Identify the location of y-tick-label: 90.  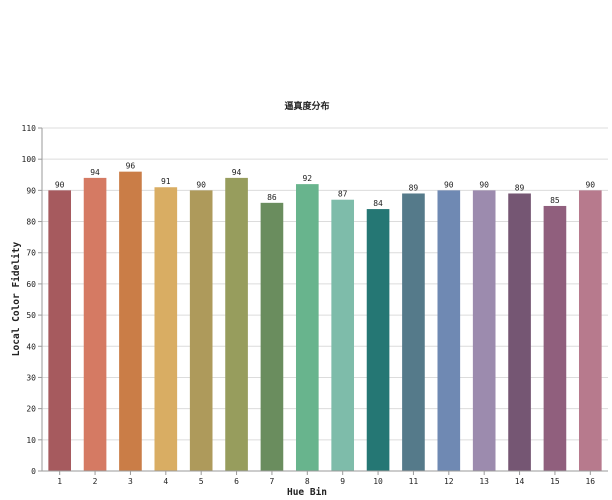
(31, 190).